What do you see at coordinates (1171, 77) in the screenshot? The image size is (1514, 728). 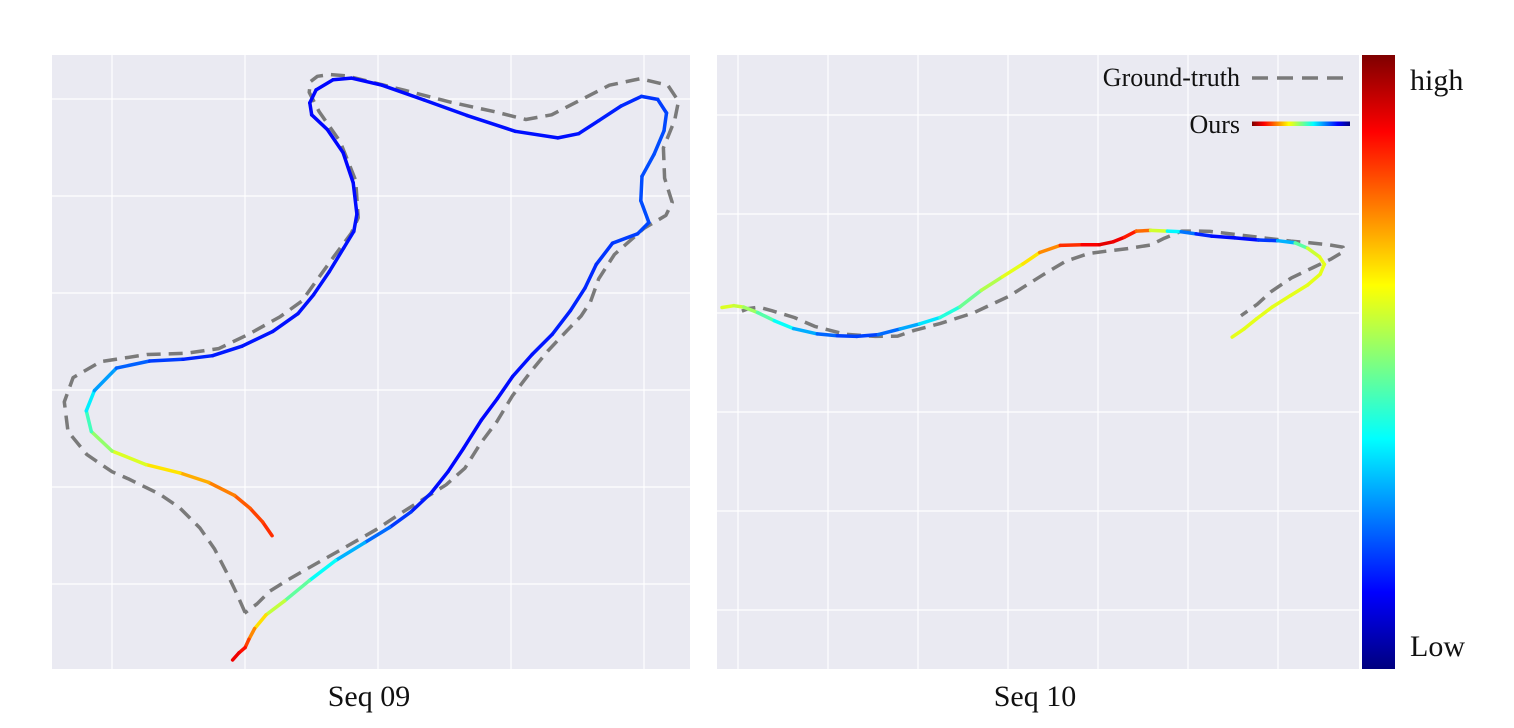 I see `legend-label-ground-truth: Ground-truth` at bounding box center [1171, 77].